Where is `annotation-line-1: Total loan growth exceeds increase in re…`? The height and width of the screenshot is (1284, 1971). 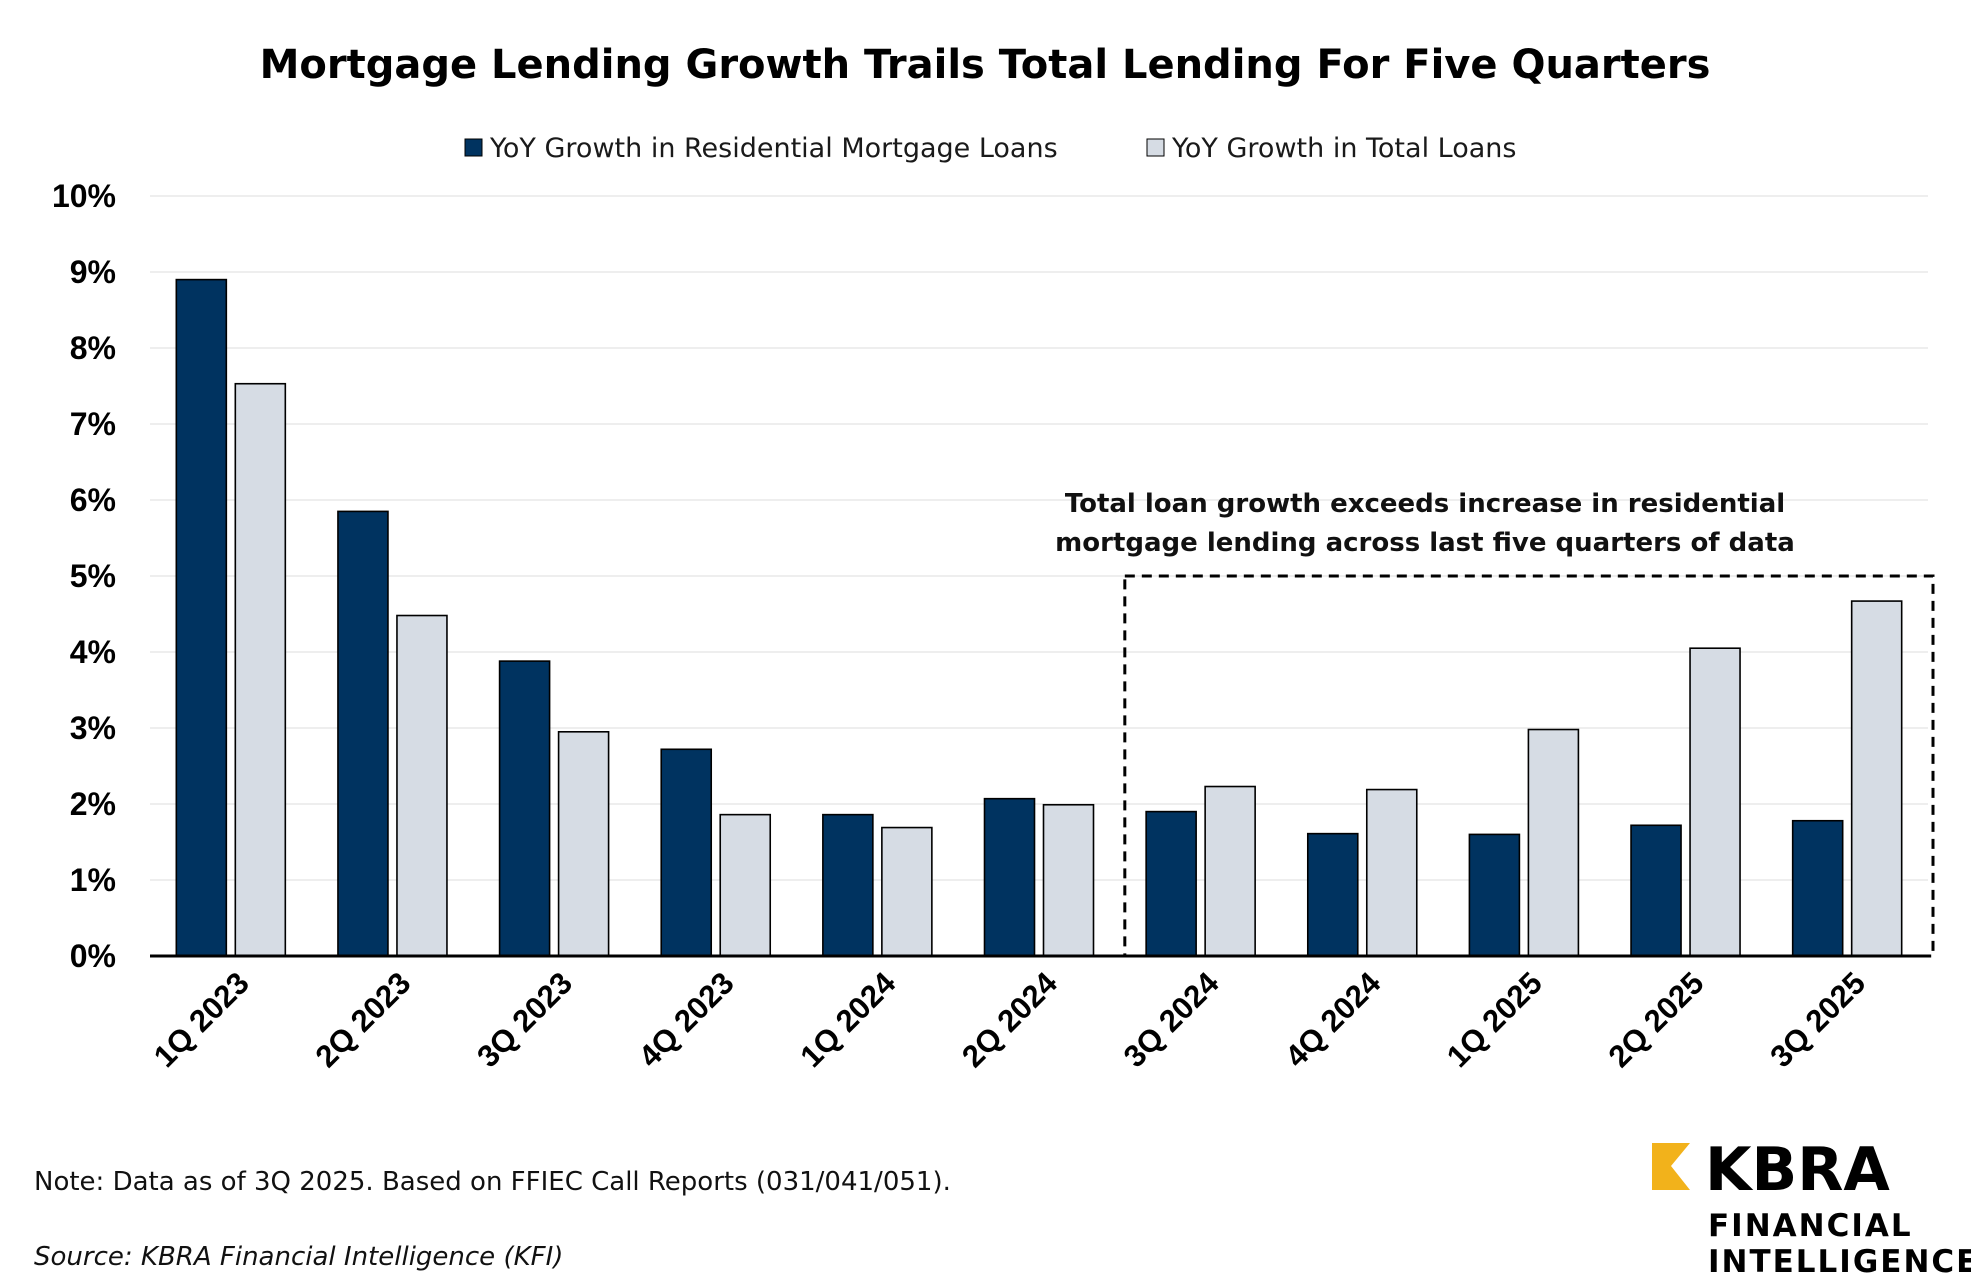 annotation-line-1: Total loan growth exceeds increase in re… is located at coordinates (1425, 504).